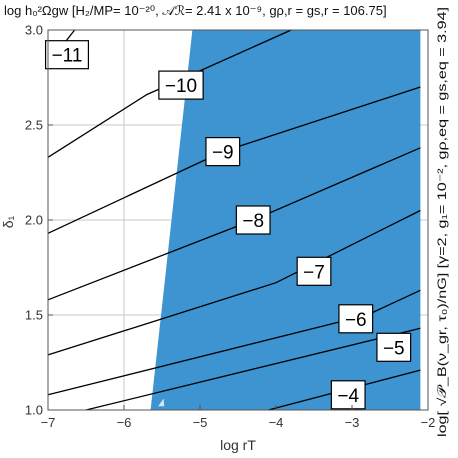 The height and width of the screenshot is (458, 458). Describe the element at coordinates (34, 315) in the screenshot. I see `y-tick-label-1: 1.5` at that location.